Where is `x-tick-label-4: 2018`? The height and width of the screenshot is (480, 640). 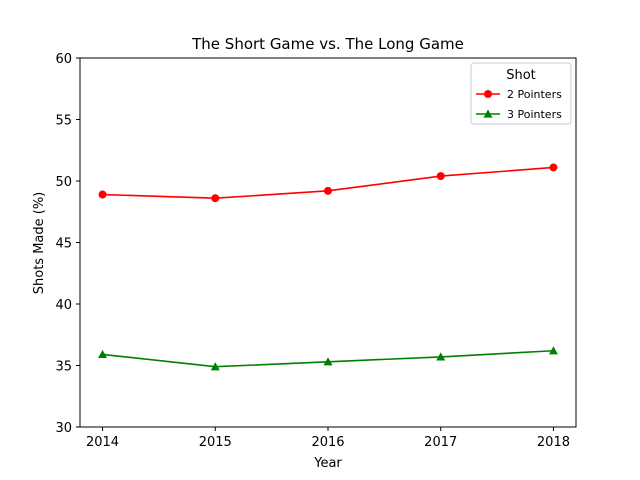
x-tick-label-4: 2018 is located at coordinates (553, 442).